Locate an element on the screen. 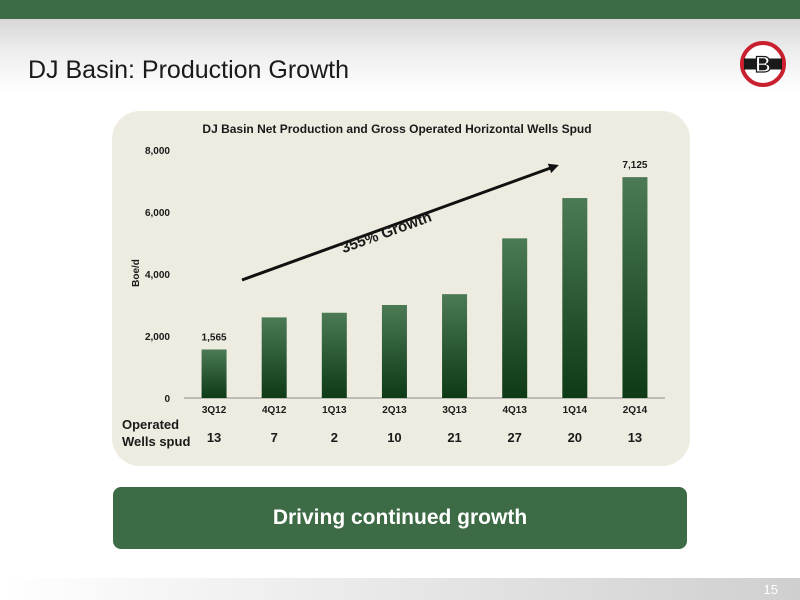  x-tick-label: 2Q14 is located at coordinates (635, 410).